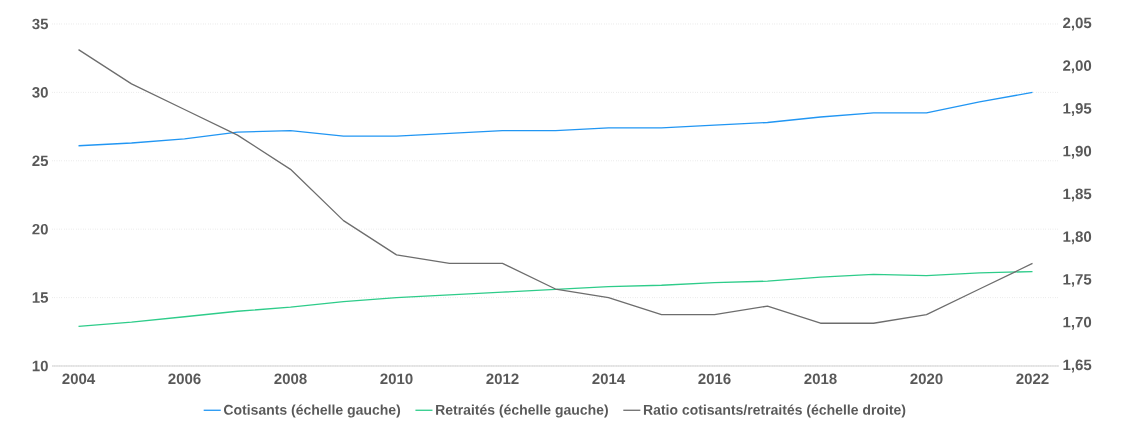  What do you see at coordinates (40, 24) in the screenshot?
I see `y-tick-label: 35` at bounding box center [40, 24].